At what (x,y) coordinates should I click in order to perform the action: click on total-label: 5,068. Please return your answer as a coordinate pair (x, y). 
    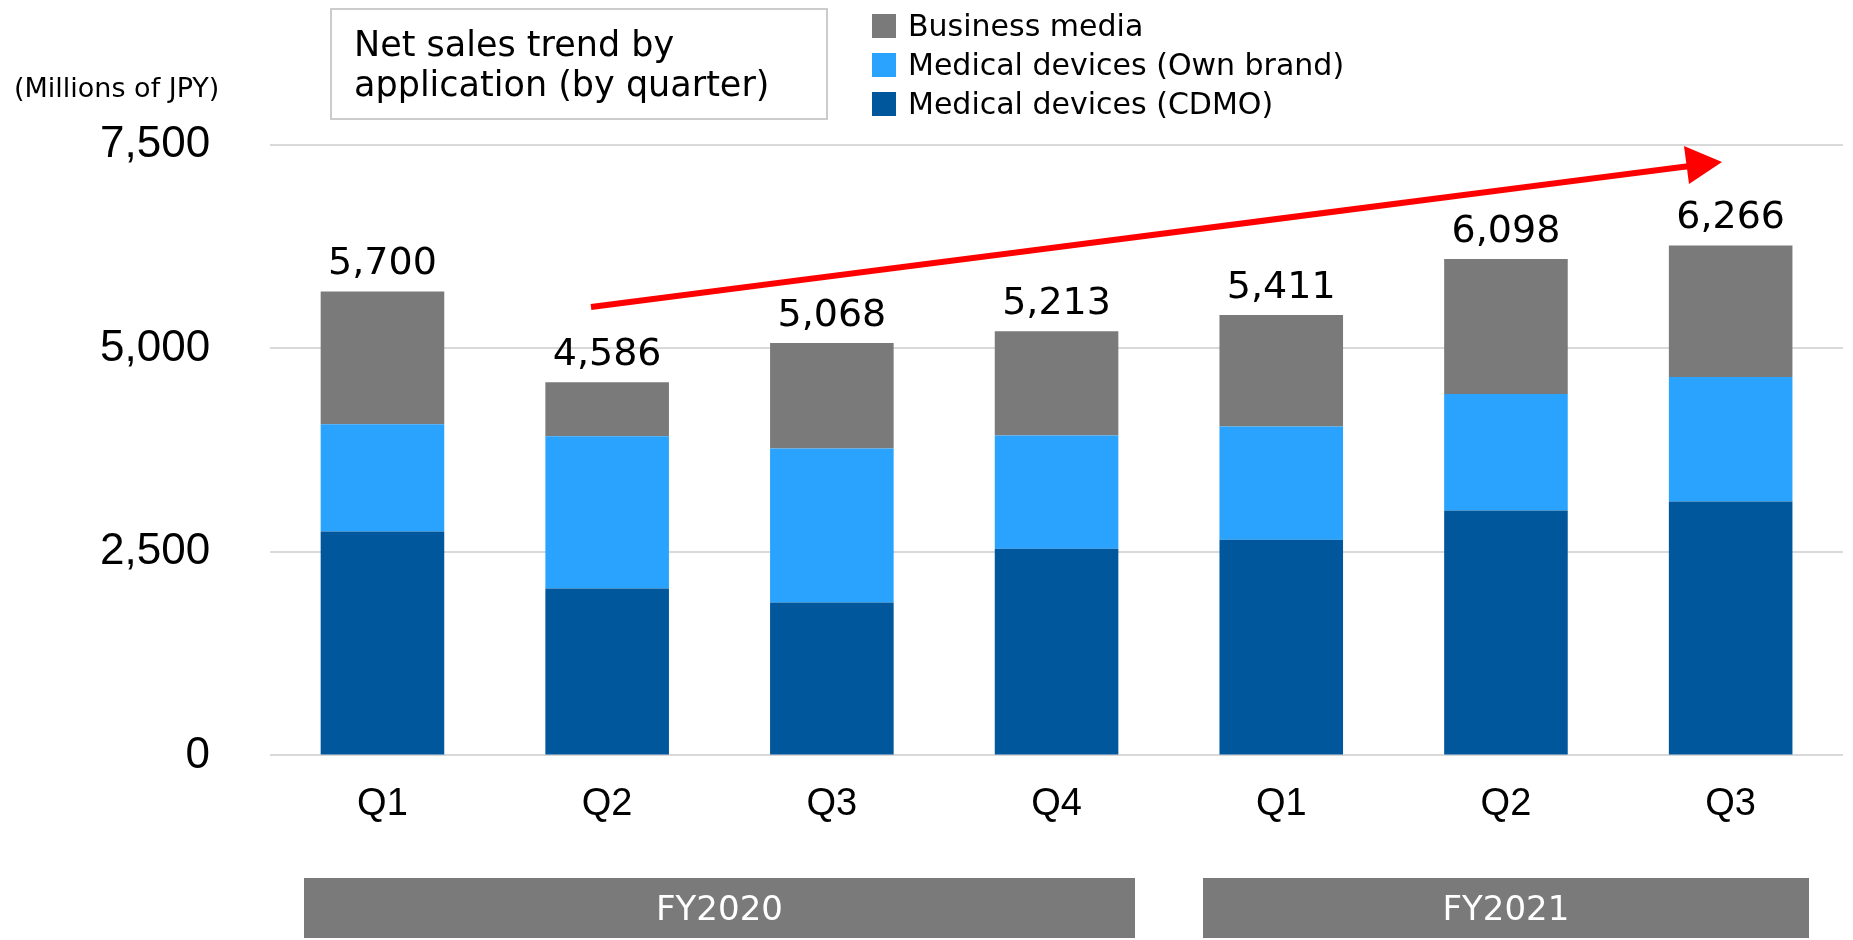
    Looking at the image, I should click on (832, 312).